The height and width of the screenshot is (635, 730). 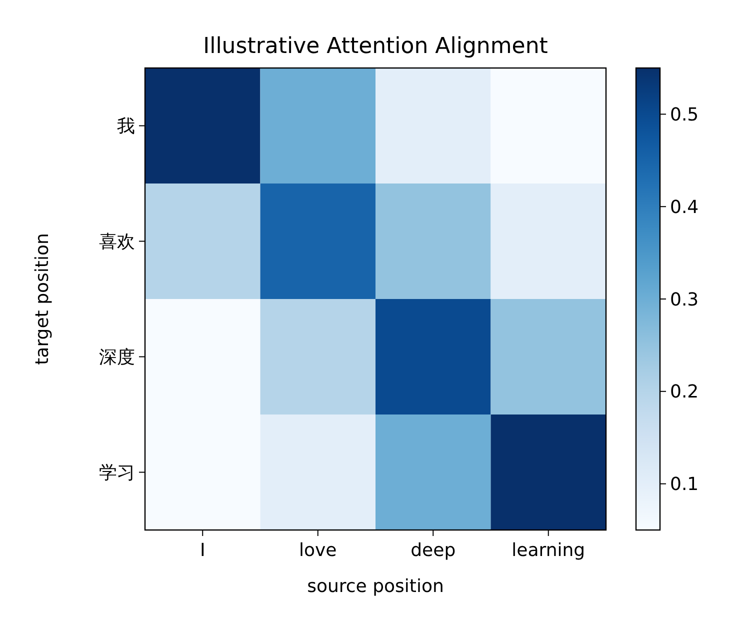 I want to click on color-bar-label: 0.2, so click(x=684, y=392).